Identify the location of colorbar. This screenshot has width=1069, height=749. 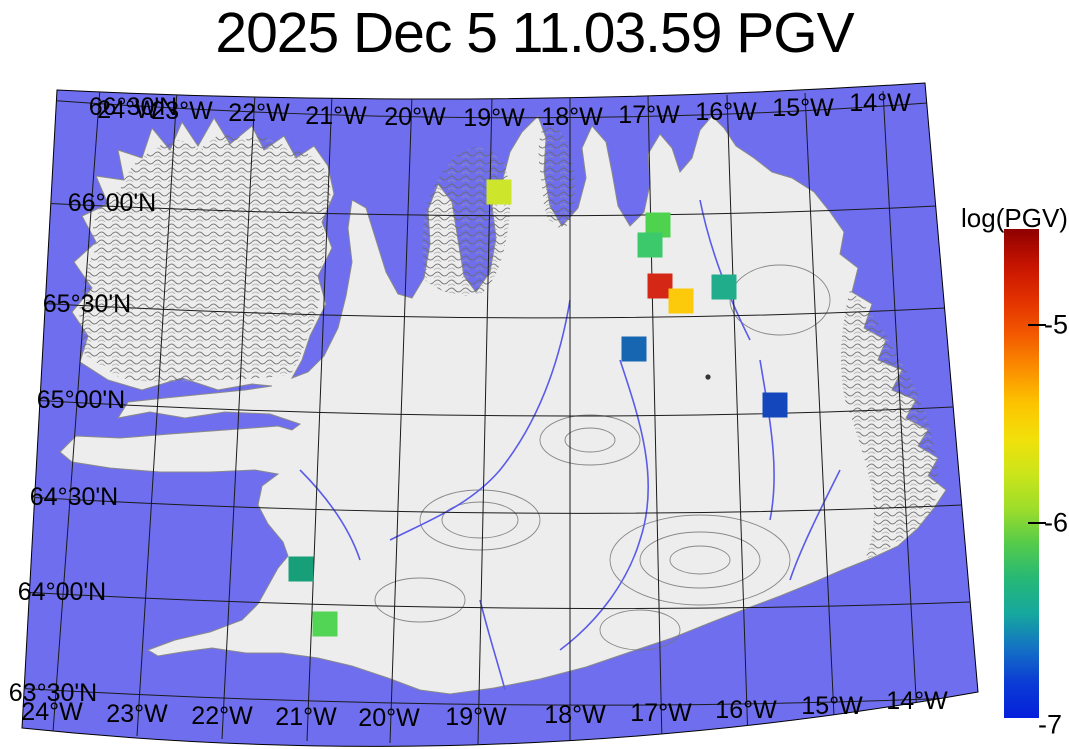
(1021, 473).